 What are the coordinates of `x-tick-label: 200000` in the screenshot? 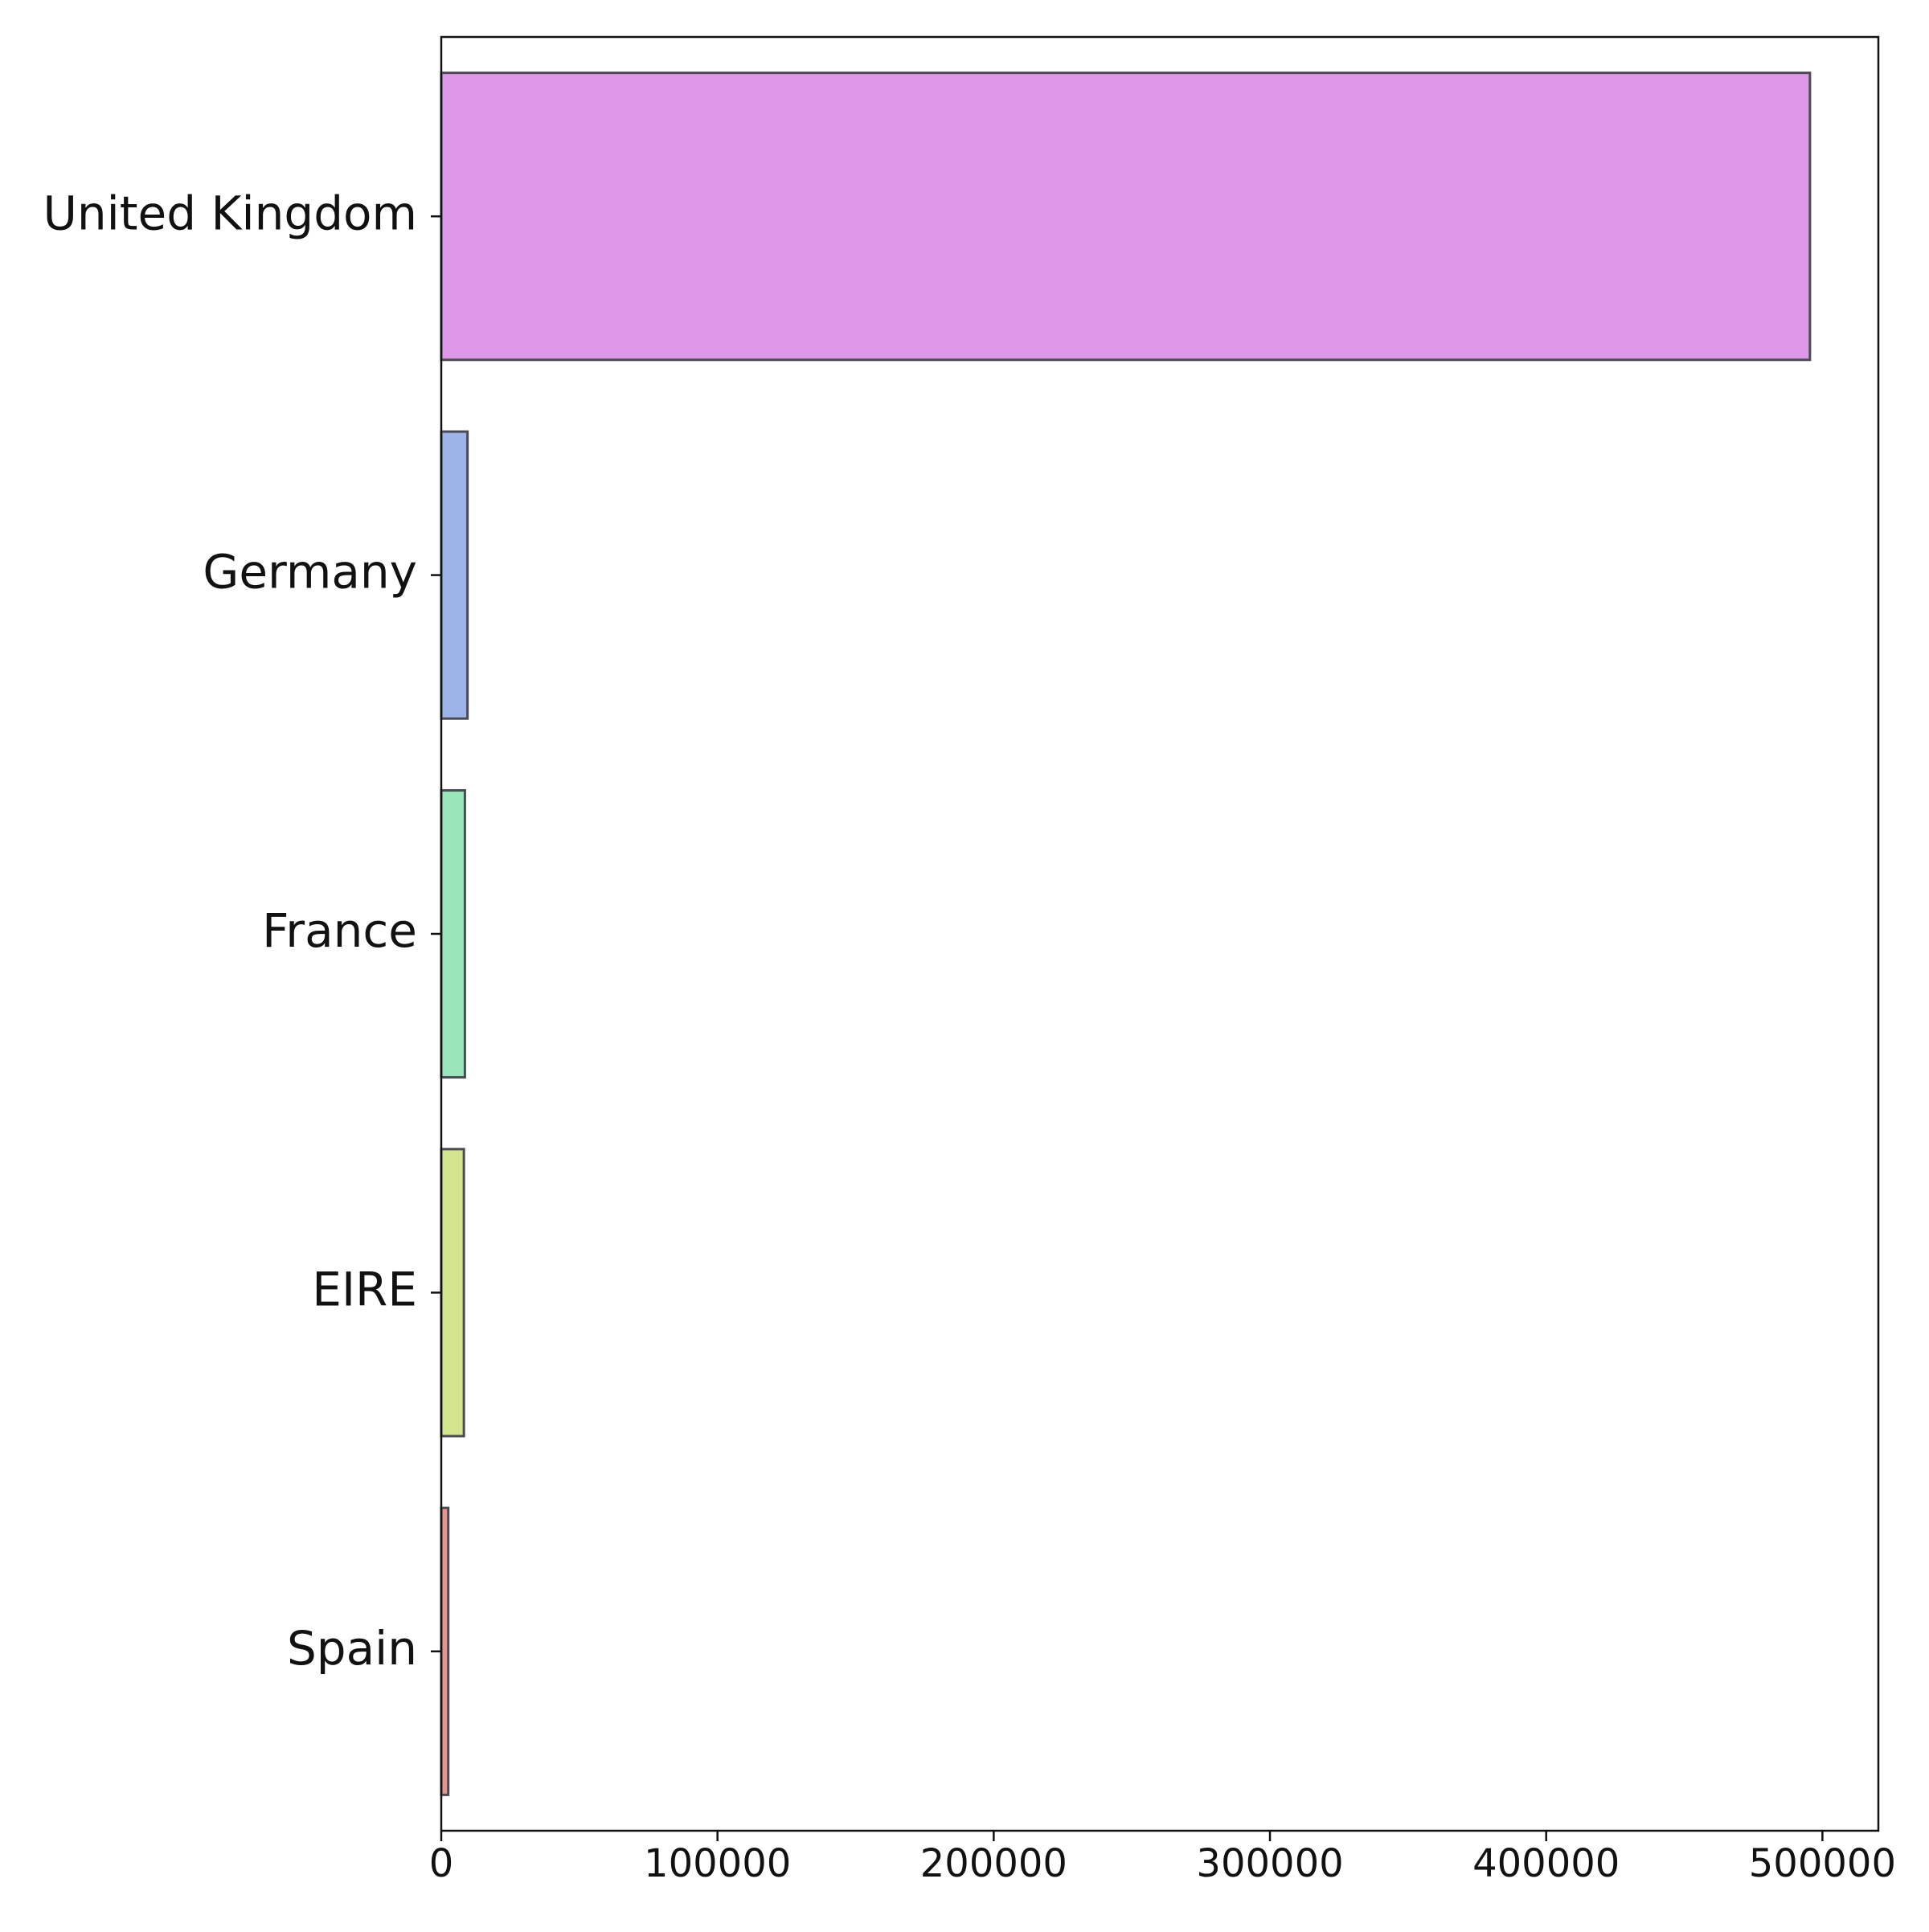 It's located at (993, 1863).